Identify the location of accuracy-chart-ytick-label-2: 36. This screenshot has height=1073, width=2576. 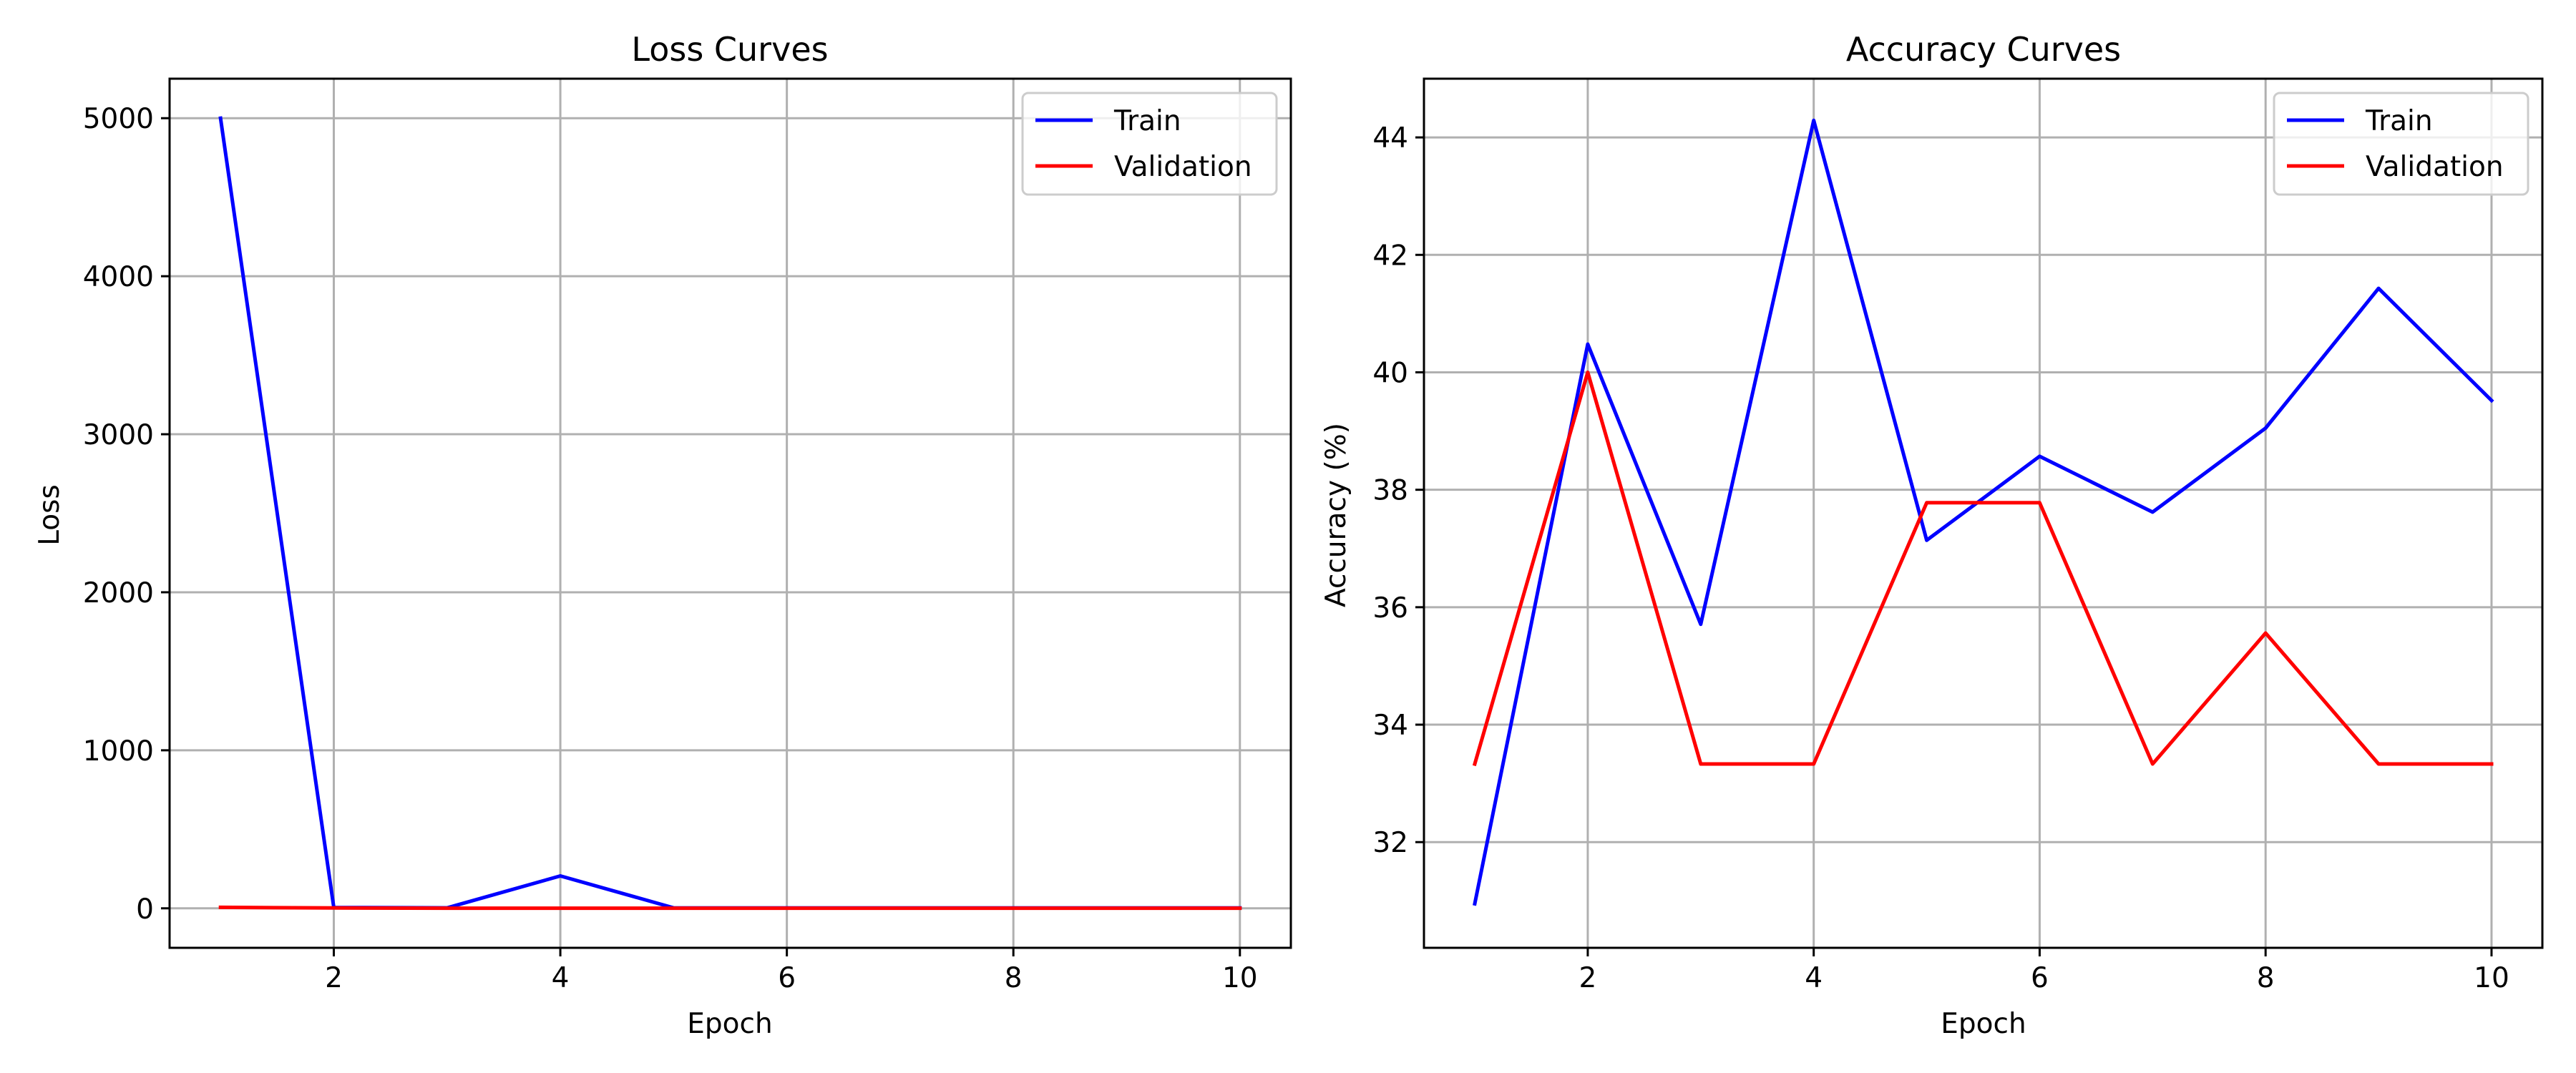
(1390, 608).